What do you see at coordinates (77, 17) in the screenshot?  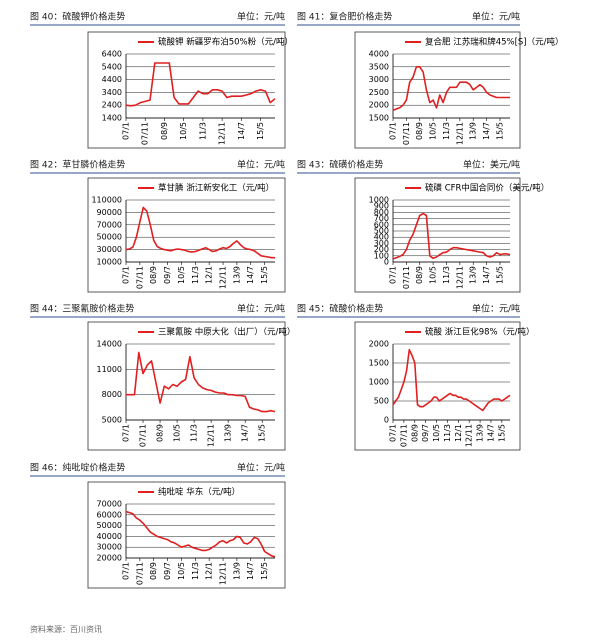 I see `figure-caption: 图 40：硫酸钾价格走势` at bounding box center [77, 17].